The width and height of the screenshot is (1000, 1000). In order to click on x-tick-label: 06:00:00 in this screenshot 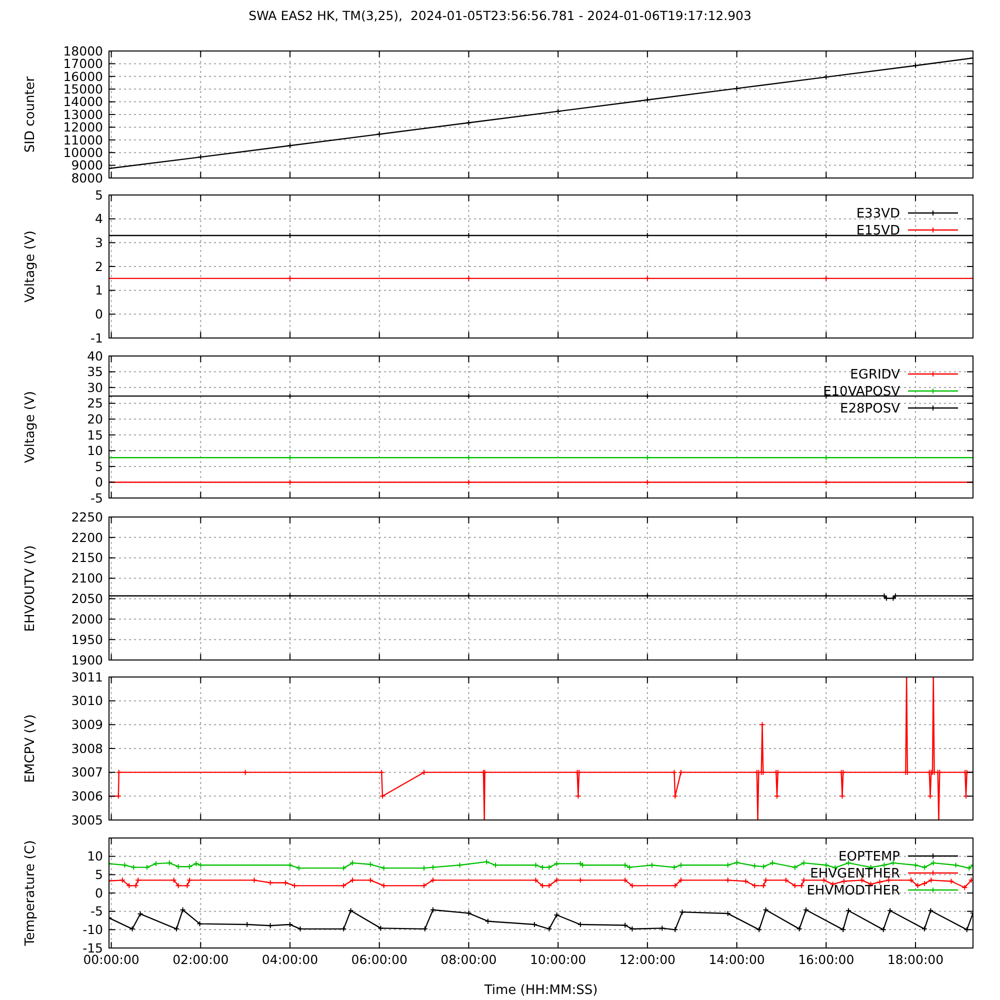, I will do `click(379, 959)`.